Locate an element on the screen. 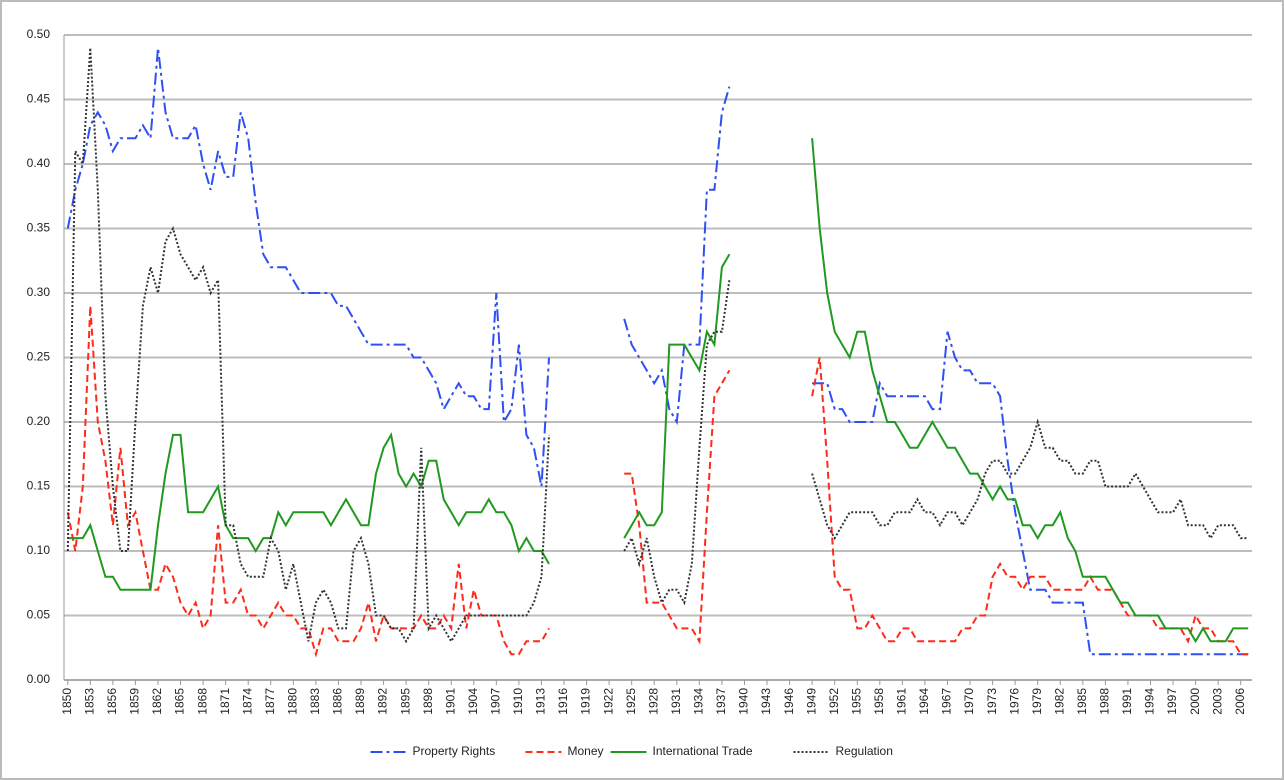 The height and width of the screenshot is (780, 1284). x-tick-label: 1961 is located at coordinates (902, 701).